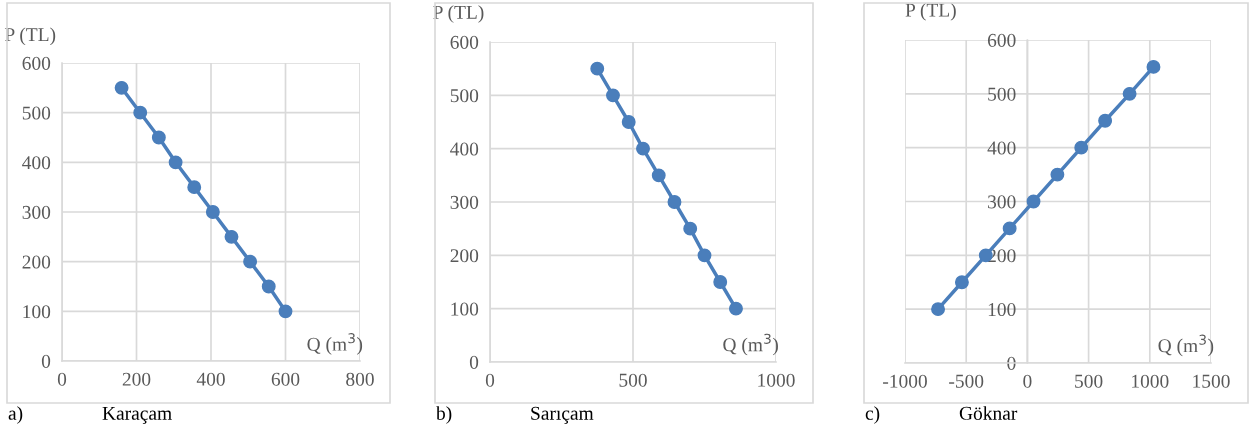 The height and width of the screenshot is (437, 1250). I want to click on x-tick-label: 400, so click(210, 379).